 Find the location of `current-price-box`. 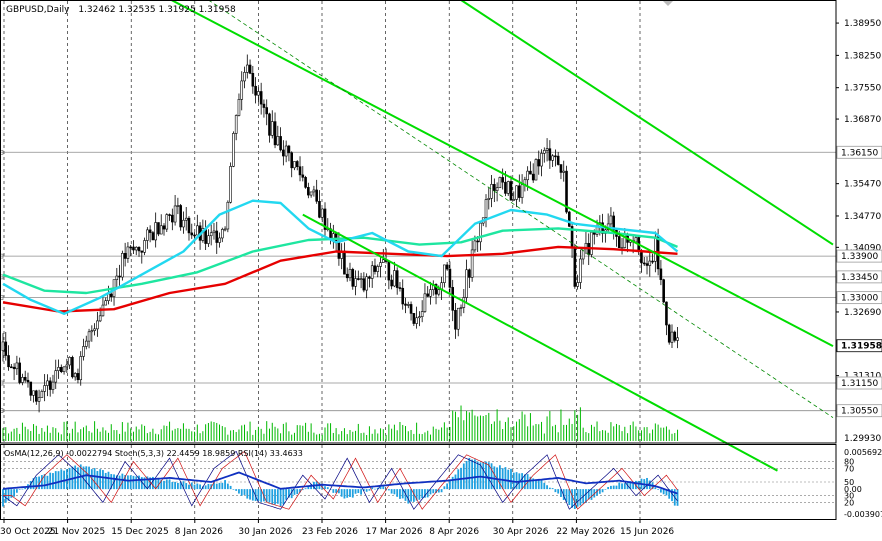

current-price-box is located at coordinates (859, 346).